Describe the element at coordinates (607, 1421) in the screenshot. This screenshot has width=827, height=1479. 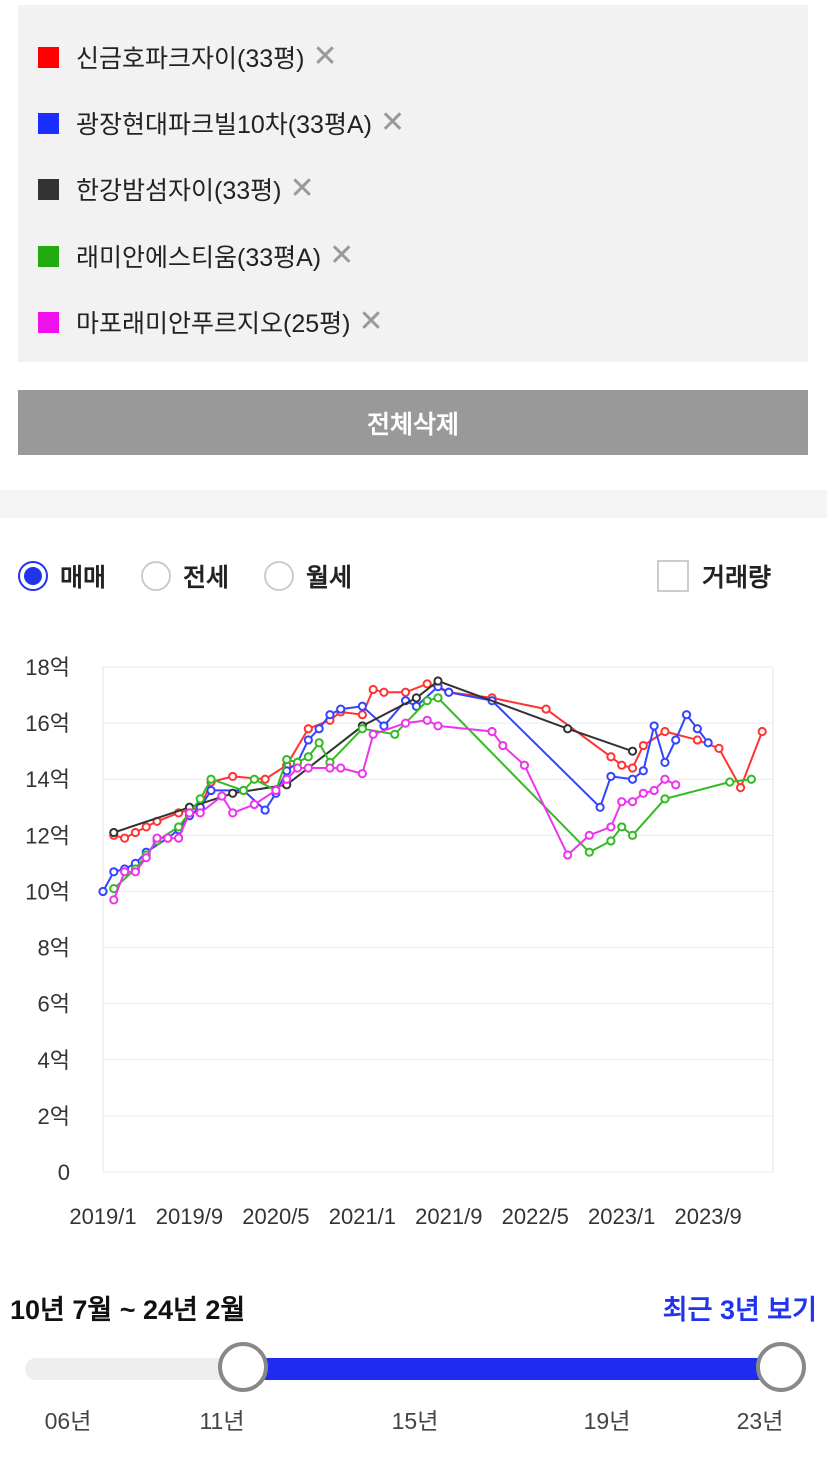
I see `range-tick: 19년` at that location.